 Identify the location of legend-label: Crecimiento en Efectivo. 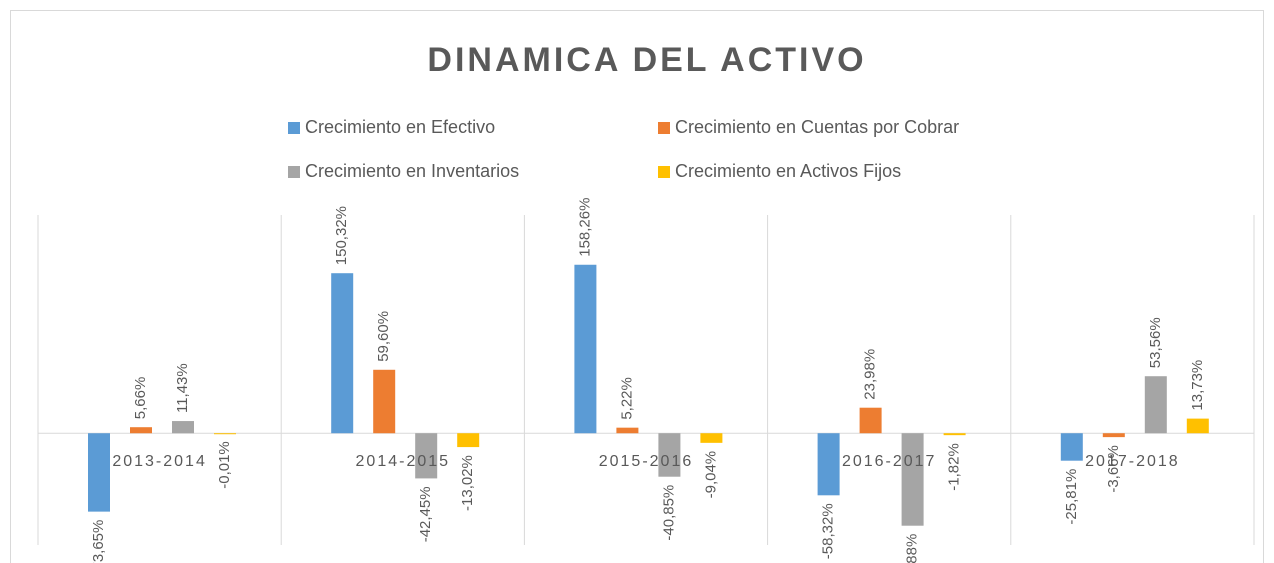
(400, 127).